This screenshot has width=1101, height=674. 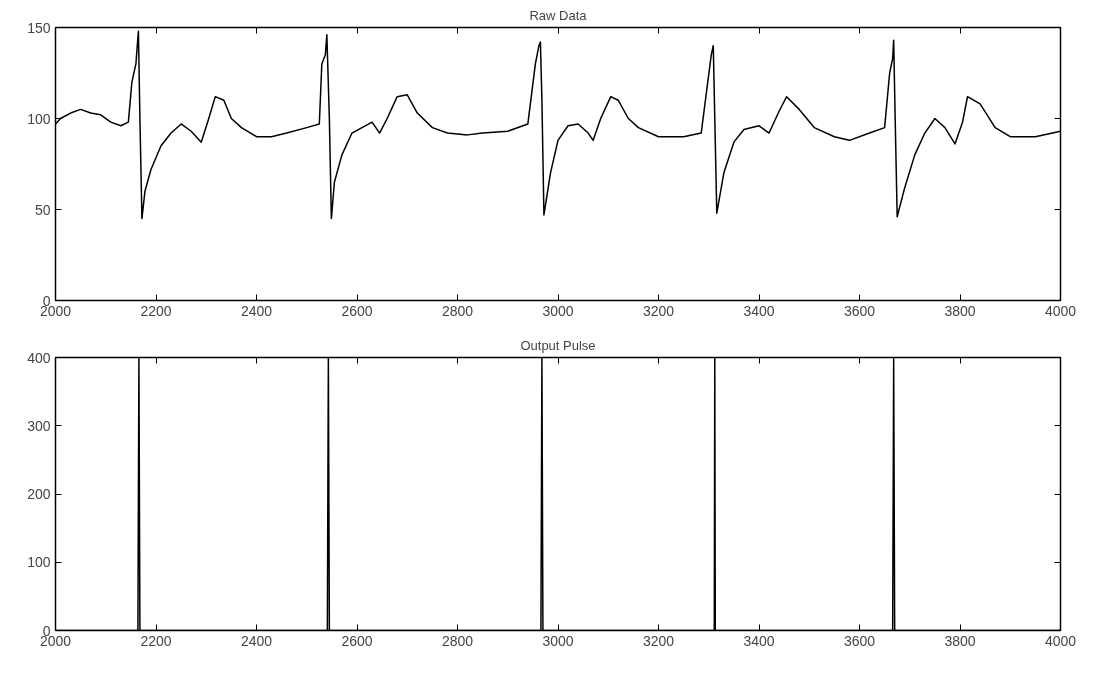 What do you see at coordinates (39, 27) in the screenshot?
I see `y-tick-label: 150` at bounding box center [39, 27].